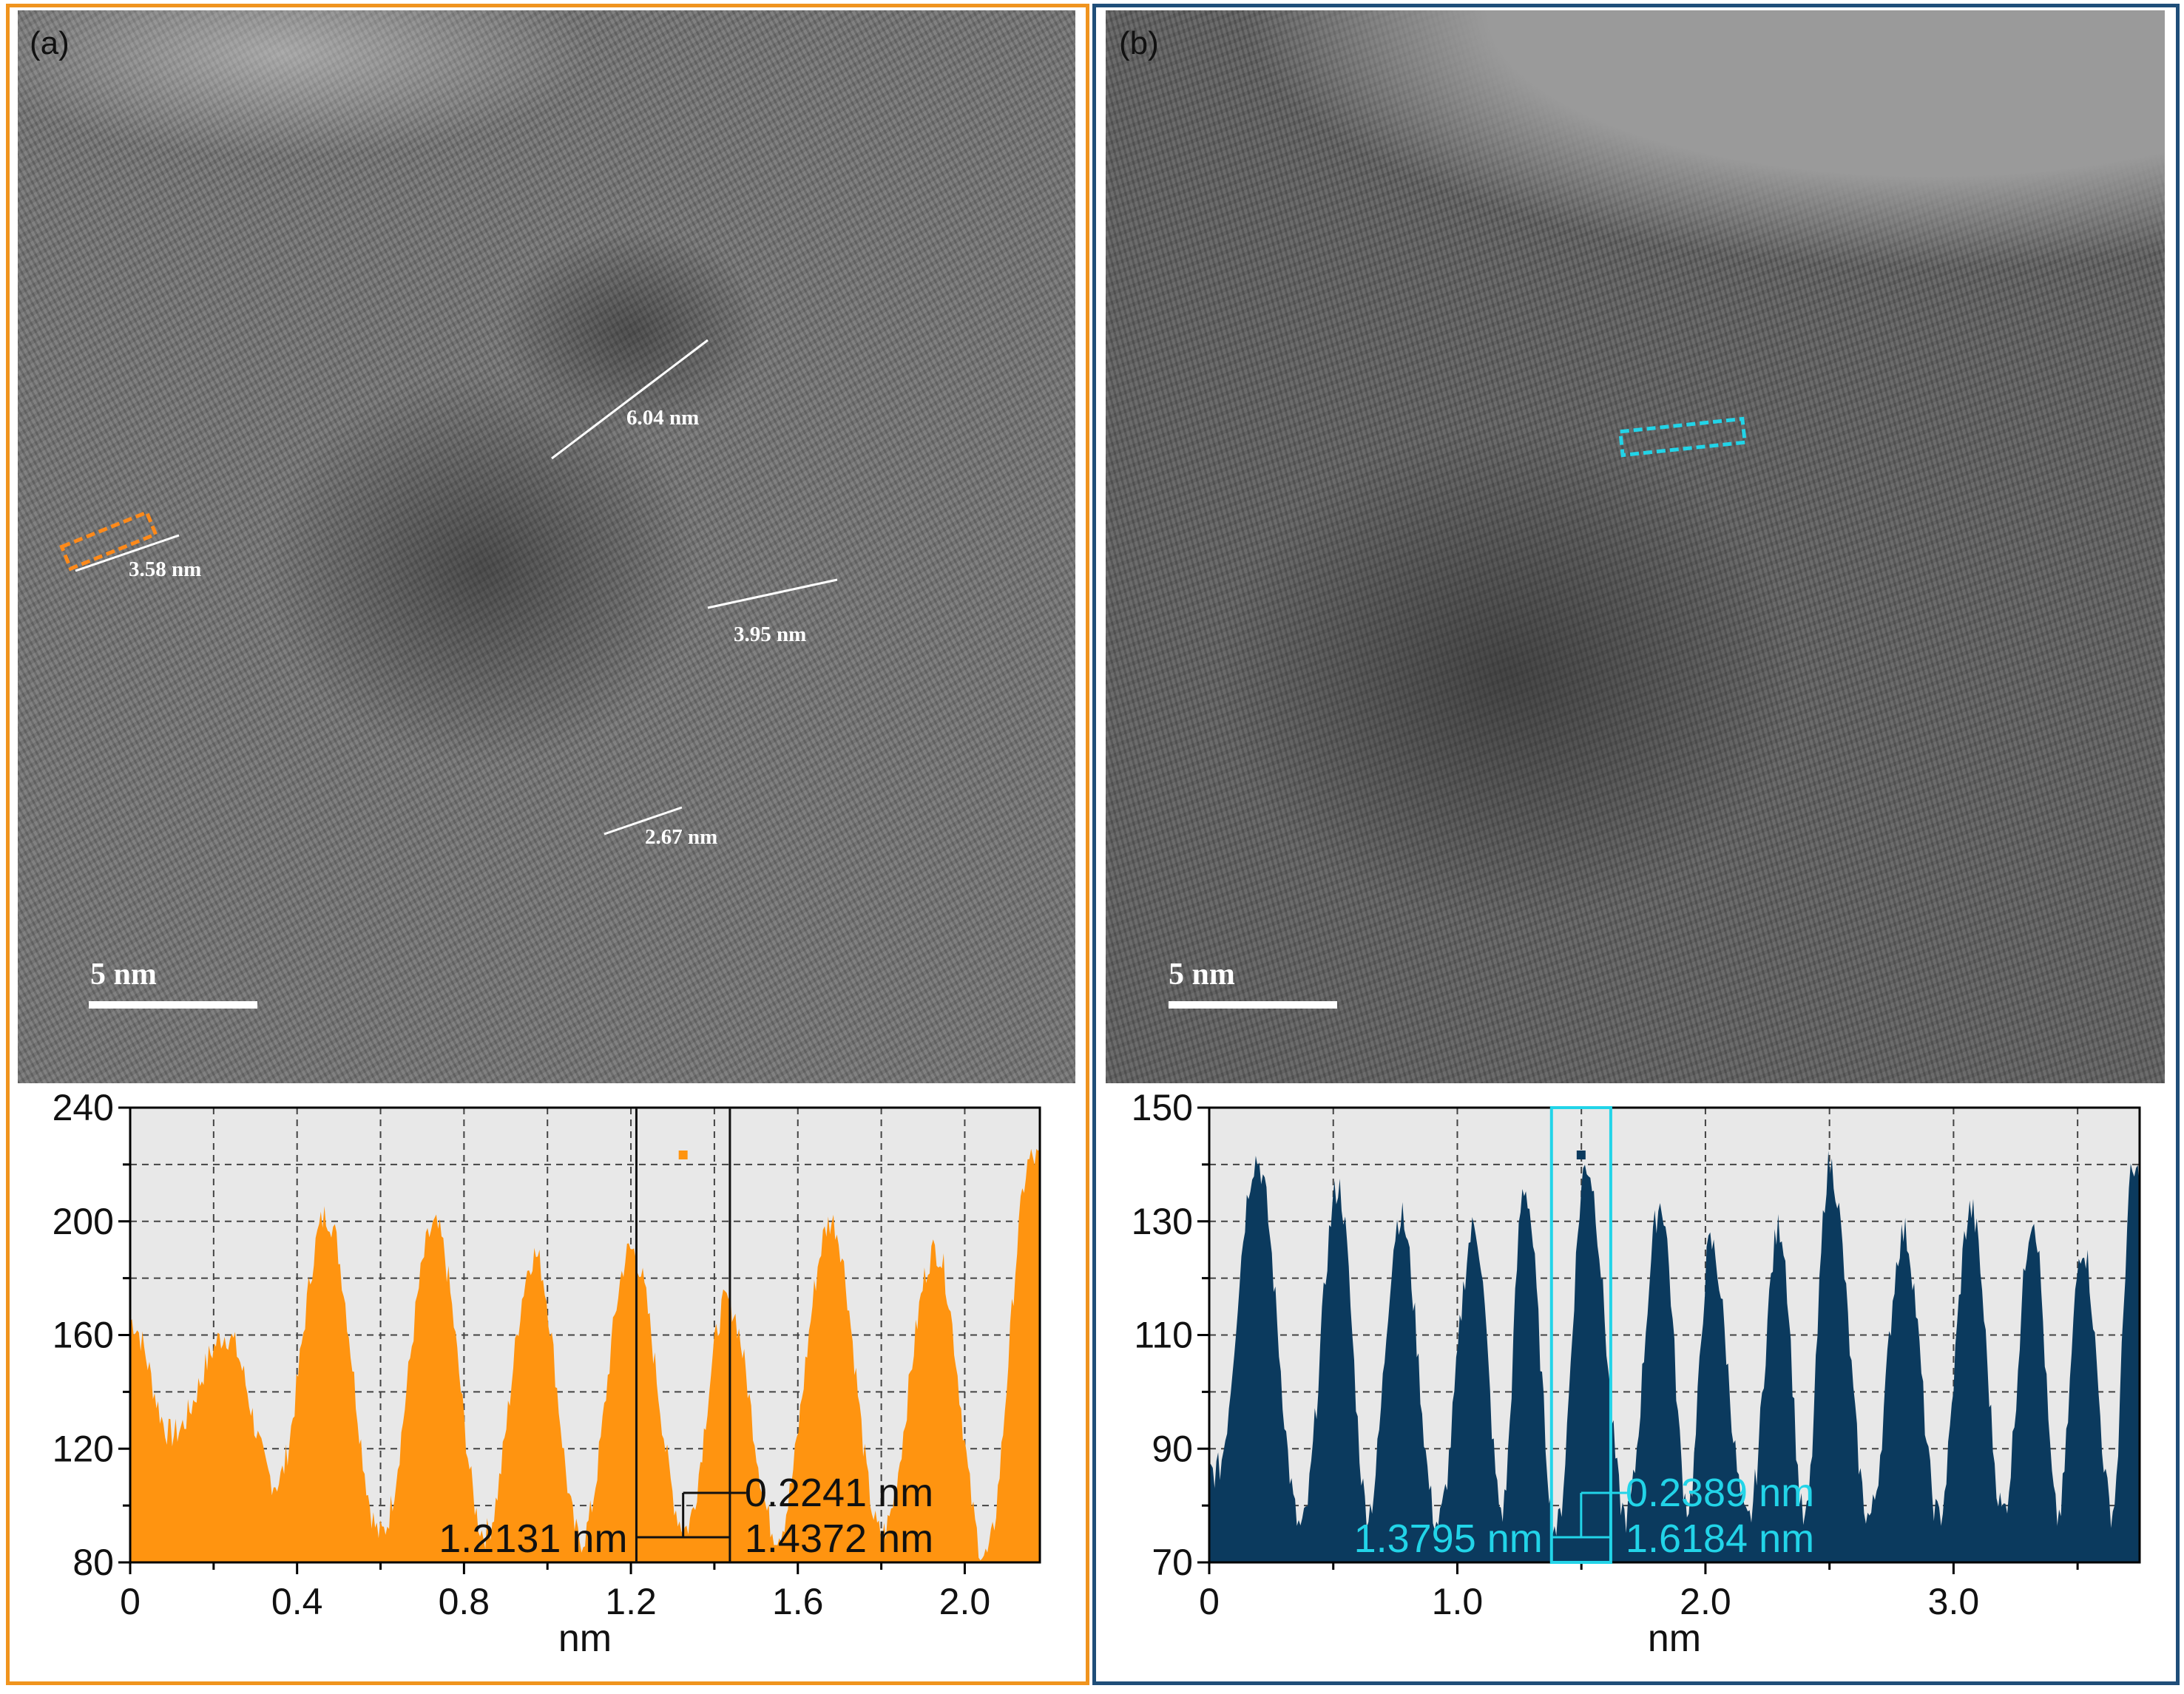 This screenshot has height=1694, width=2184. I want to click on tem-overlay-b, so click(1683, 437).